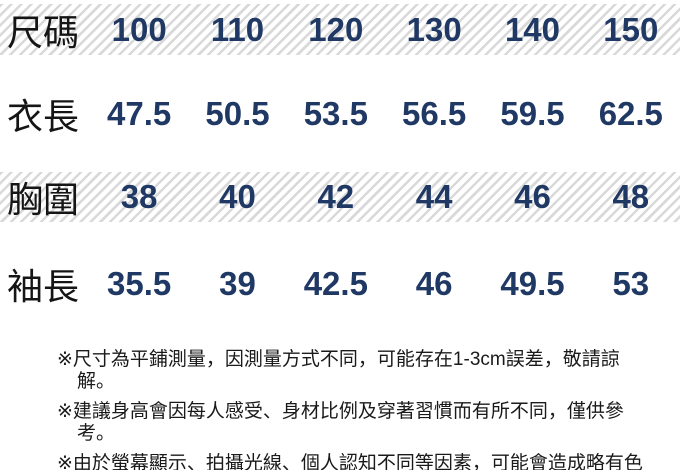 The height and width of the screenshot is (470, 680). What do you see at coordinates (237, 196) in the screenshot?
I see `size-value-cell: 40` at bounding box center [237, 196].